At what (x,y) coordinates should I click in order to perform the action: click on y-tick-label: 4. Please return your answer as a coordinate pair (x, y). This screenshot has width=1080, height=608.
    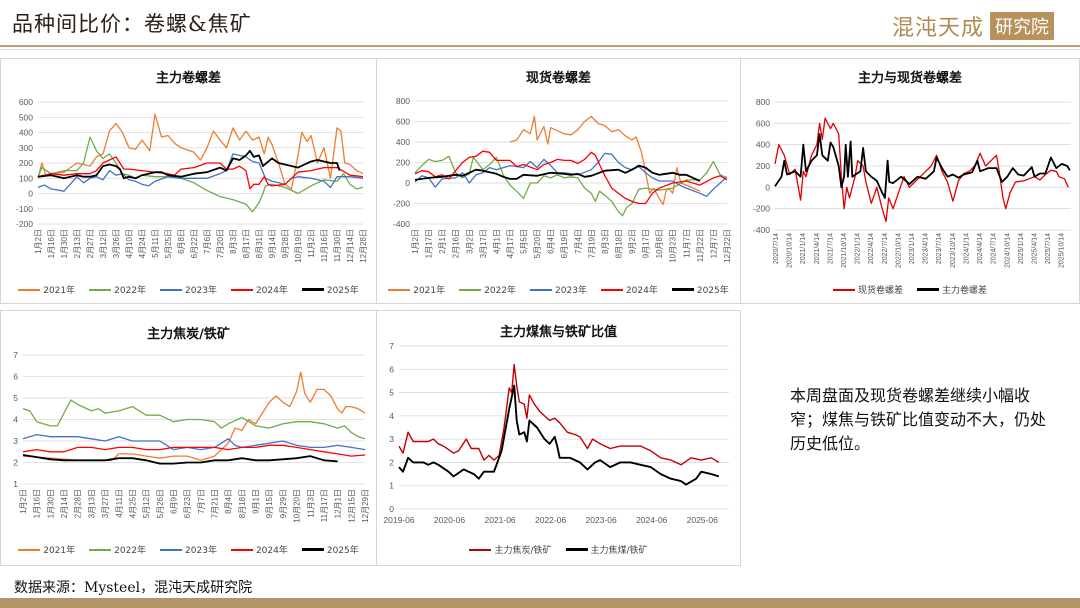
    Looking at the image, I should click on (391, 416).